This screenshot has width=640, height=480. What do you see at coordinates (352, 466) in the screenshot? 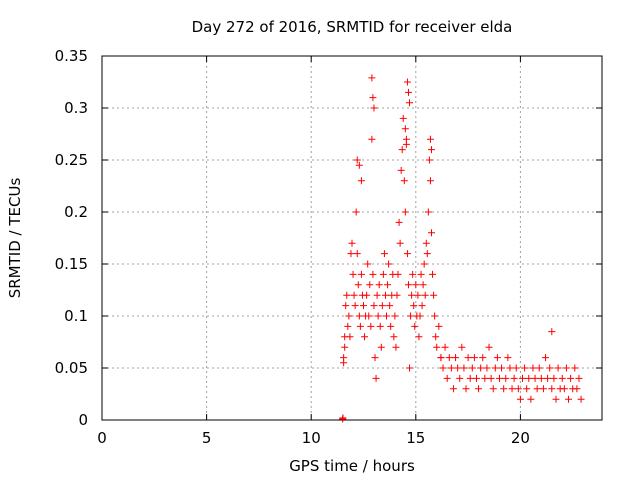
I see `x-axis-label: GPS time / hours` at bounding box center [352, 466].